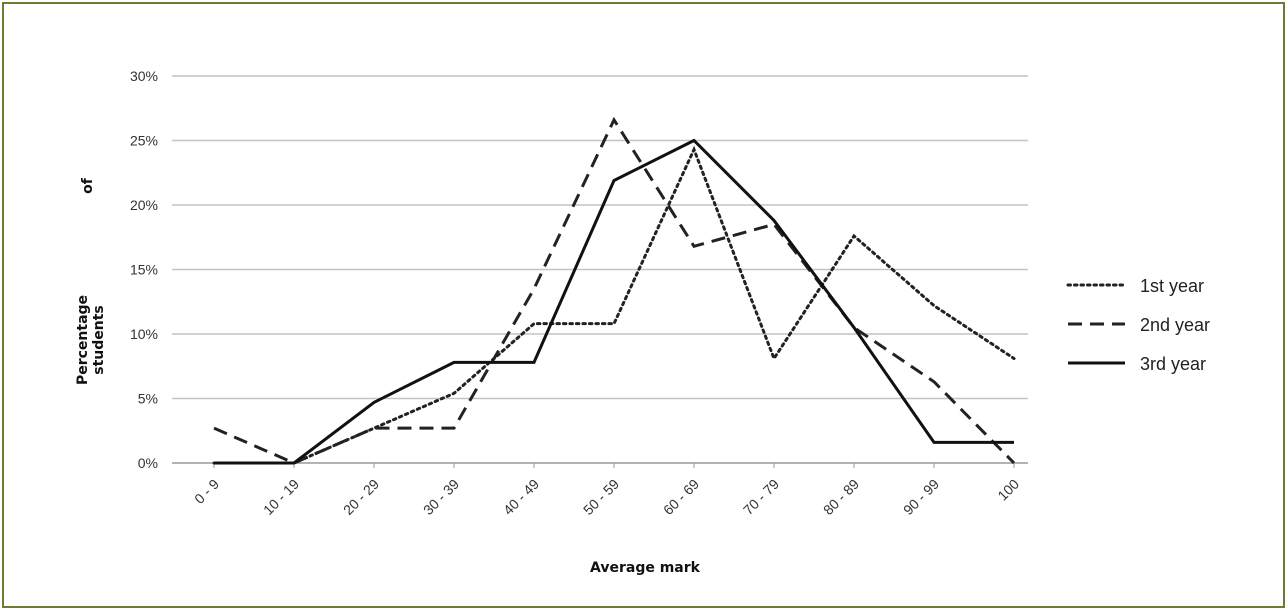 This screenshot has width=1287, height=610. Describe the element at coordinates (1008, 490) in the screenshot. I see `x-tick-label: 100` at that location.